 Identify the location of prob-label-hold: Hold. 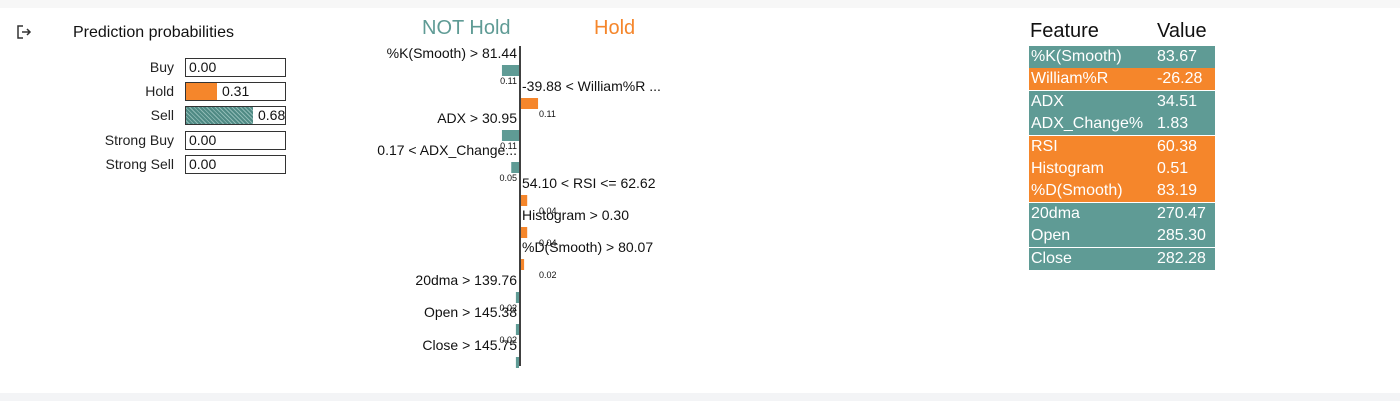
(159, 91).